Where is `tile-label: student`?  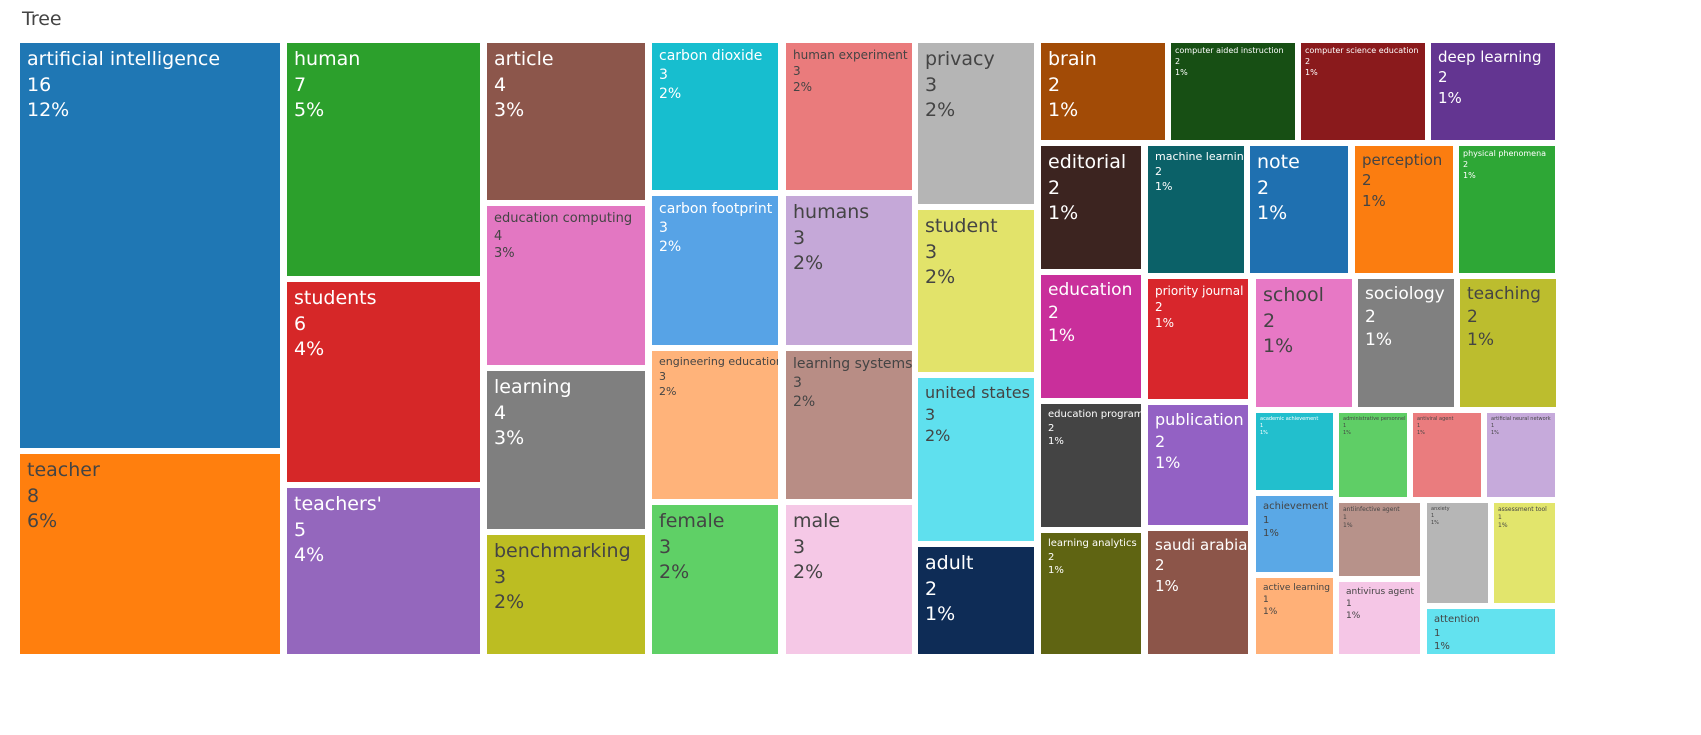
tile-label: student is located at coordinates (961, 226).